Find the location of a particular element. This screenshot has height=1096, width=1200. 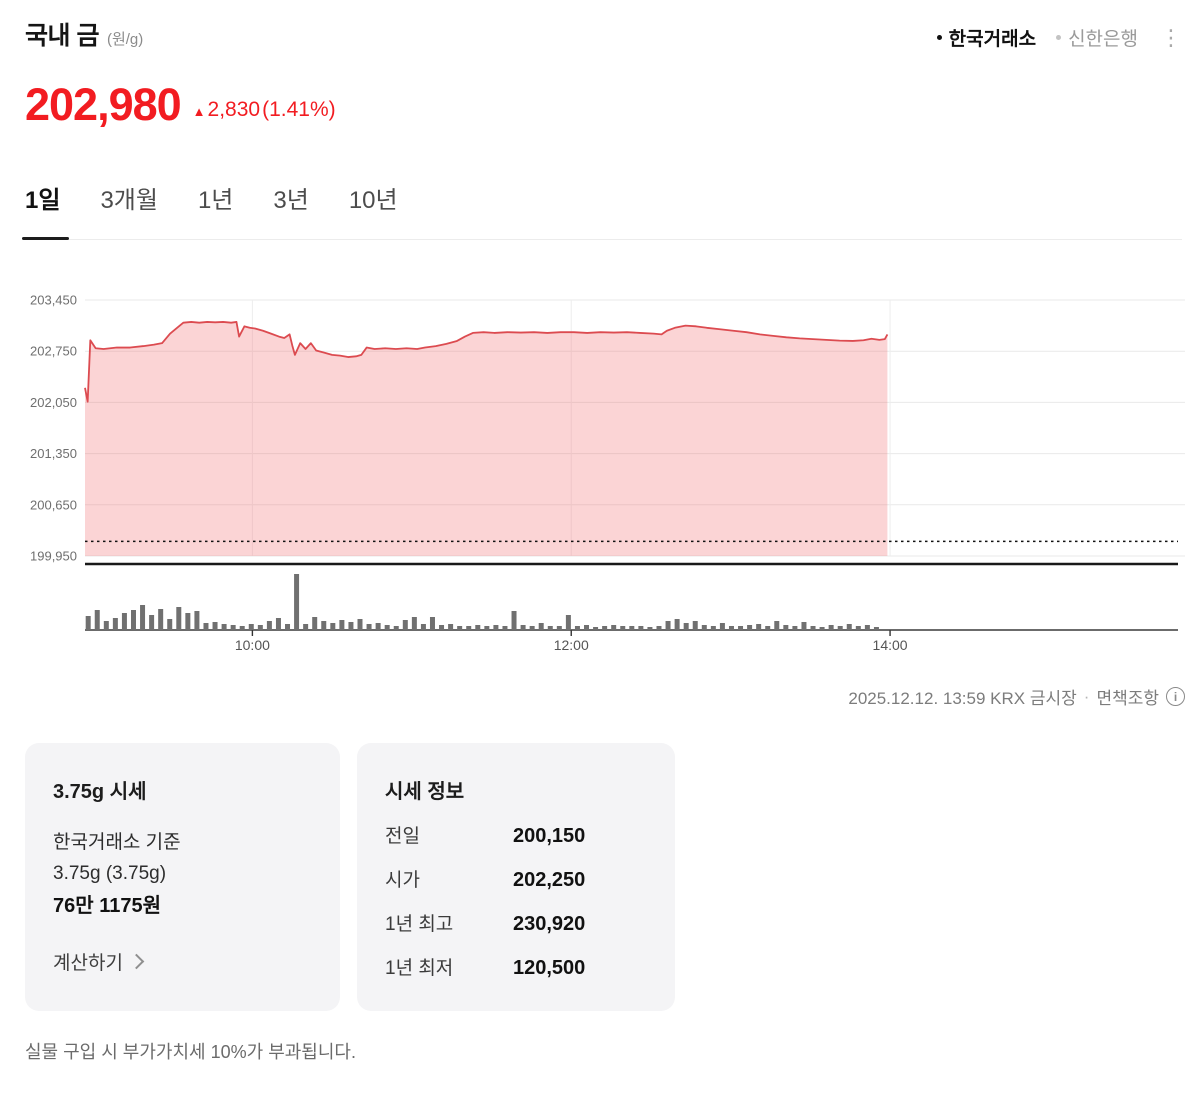

page-header: 국내 금 (원/g) is located at coordinates (84, 34).